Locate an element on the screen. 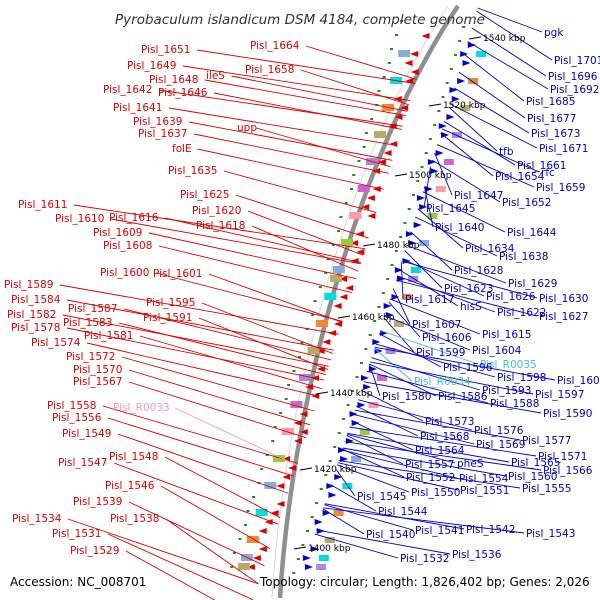 Image resolution: width=600 pixels, height=600 pixels. gene-label-pisl-1615: Pisl_1615 is located at coordinates (506, 335).